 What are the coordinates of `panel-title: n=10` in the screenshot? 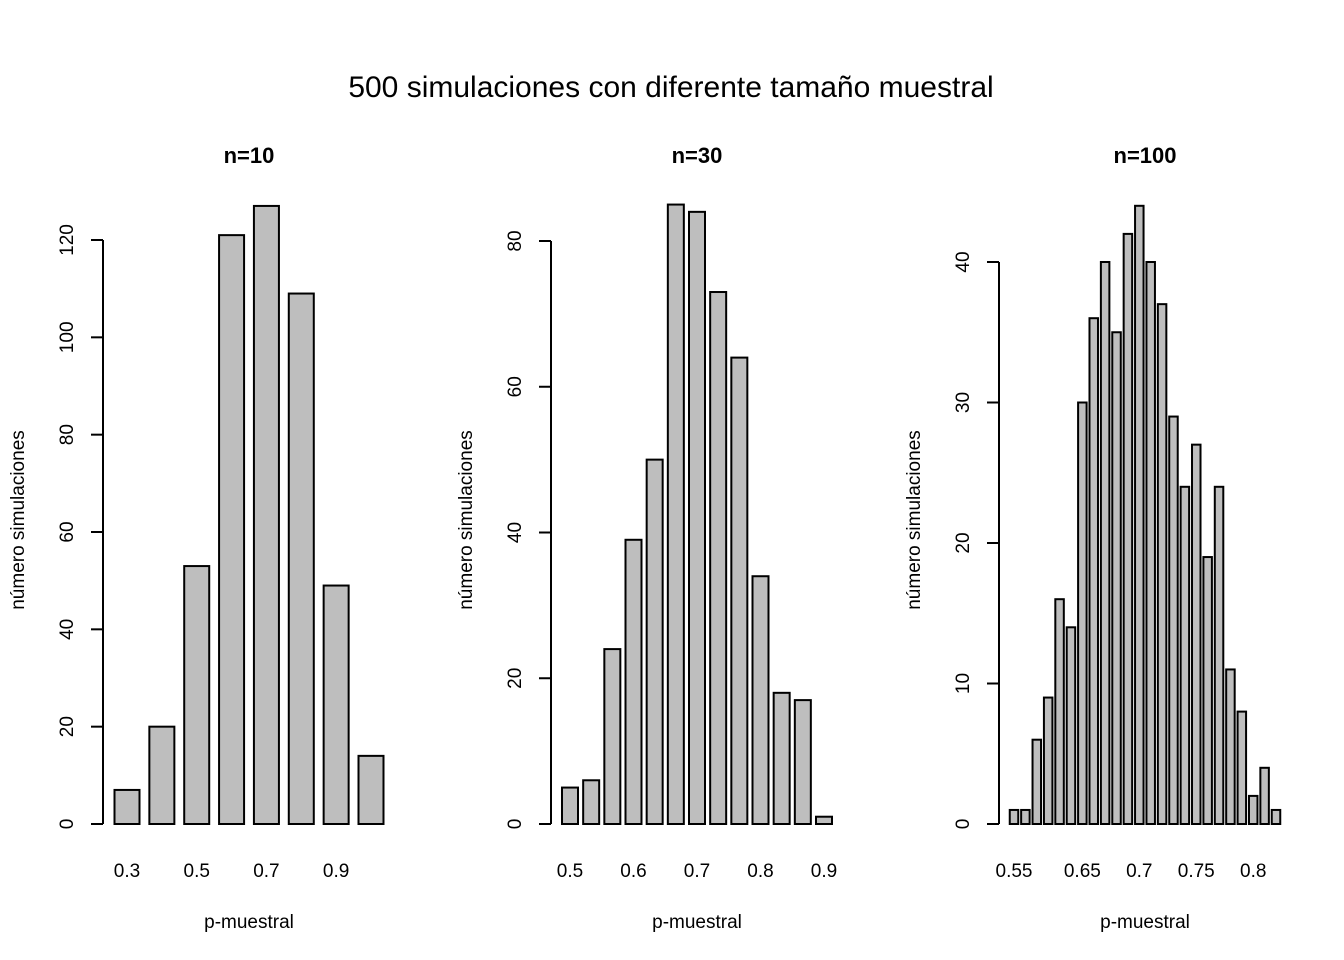 It's located at (249, 155).